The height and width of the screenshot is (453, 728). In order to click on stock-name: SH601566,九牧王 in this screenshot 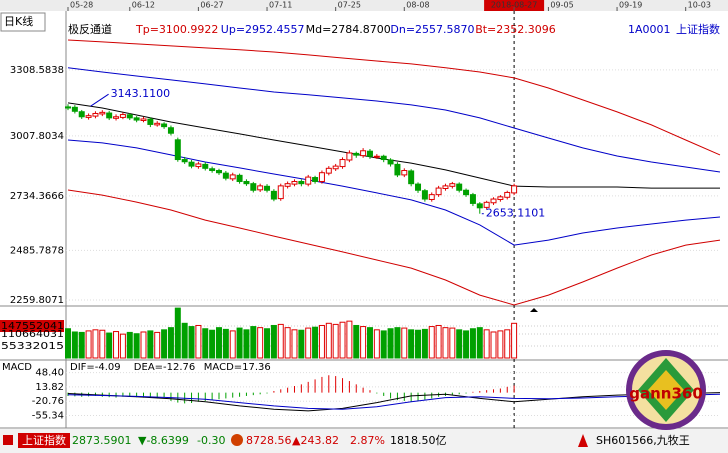, I will do `click(643, 440)`.